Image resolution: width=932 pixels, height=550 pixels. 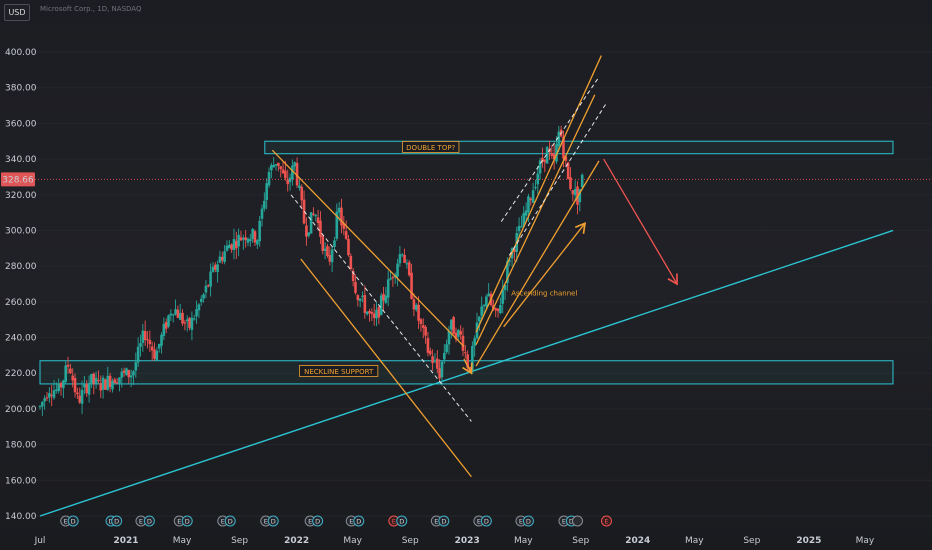 What do you see at coordinates (21, 89) in the screenshot?
I see `y-tick-label: 380.00` at bounding box center [21, 89].